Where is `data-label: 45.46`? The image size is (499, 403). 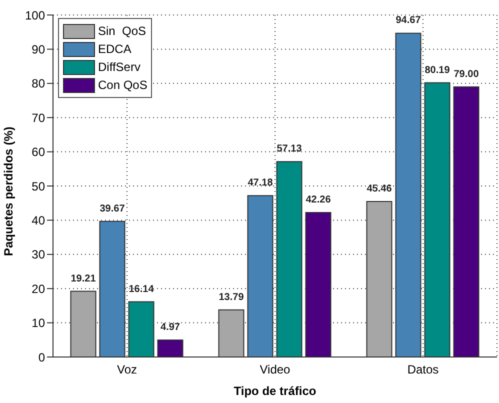
data-label: 45.46 is located at coordinates (379, 189).